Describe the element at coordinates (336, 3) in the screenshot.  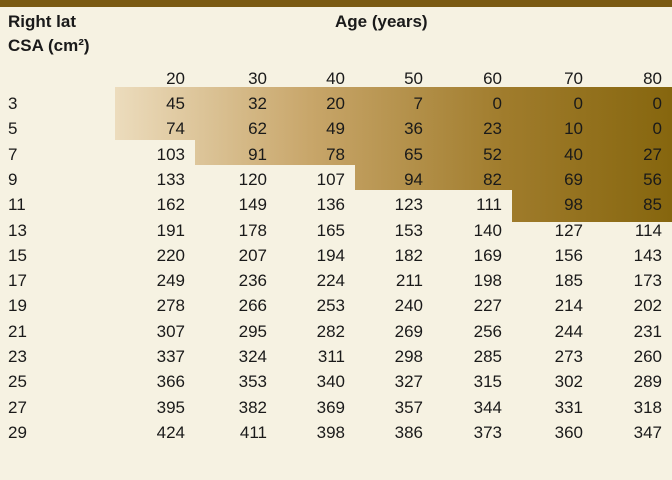
I see `top-bar` at that location.